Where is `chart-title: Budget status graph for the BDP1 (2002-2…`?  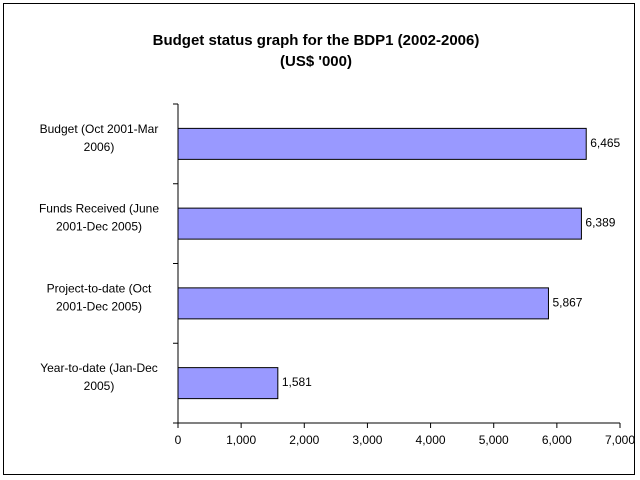 chart-title: Budget status graph for the BDP1 (2002-2… is located at coordinates (316, 40).